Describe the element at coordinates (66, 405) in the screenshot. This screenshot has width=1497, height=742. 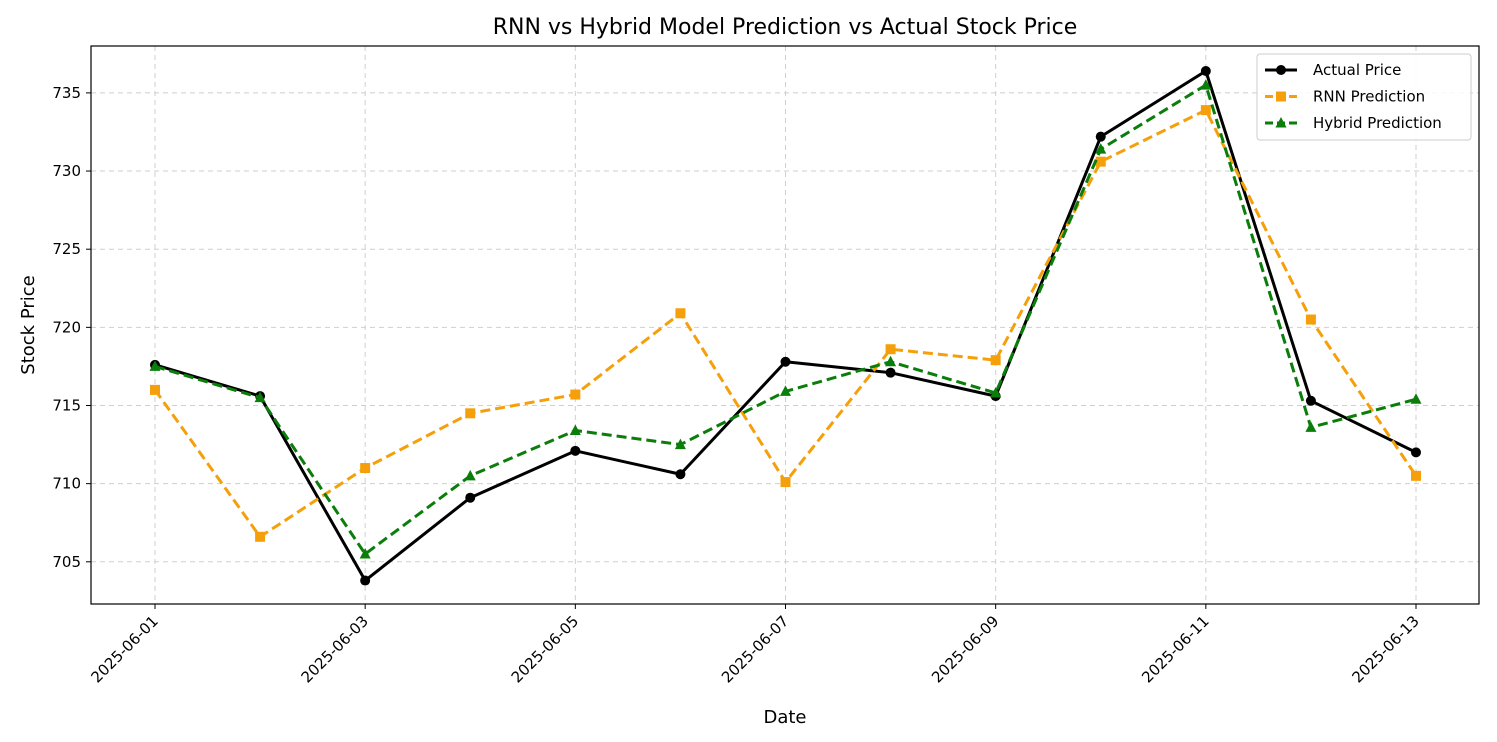
I see `y-tick-label: 715` at that location.